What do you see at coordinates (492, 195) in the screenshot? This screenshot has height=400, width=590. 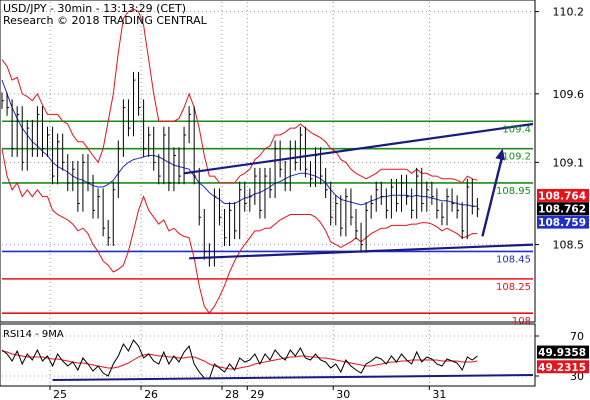 I see `forecast-arrow-shaft` at bounding box center [492, 195].